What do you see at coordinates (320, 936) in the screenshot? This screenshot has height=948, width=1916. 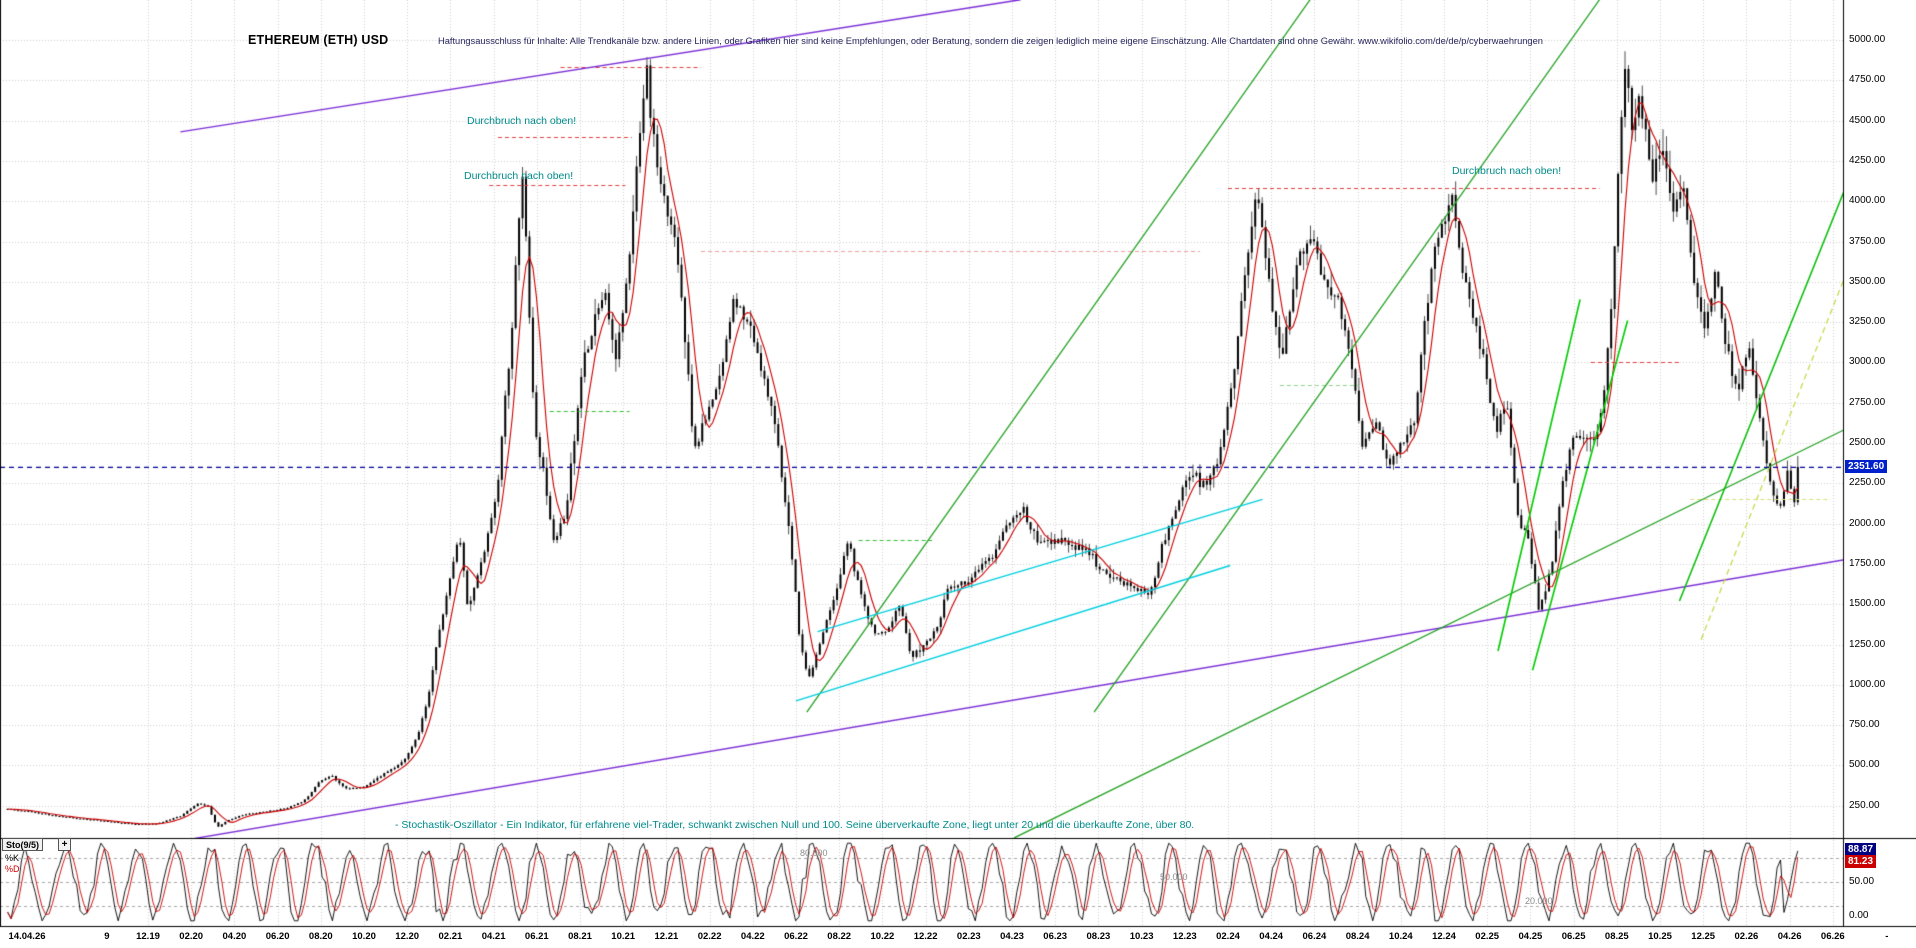 I see `time-axis-label: 08.20` at bounding box center [320, 936].